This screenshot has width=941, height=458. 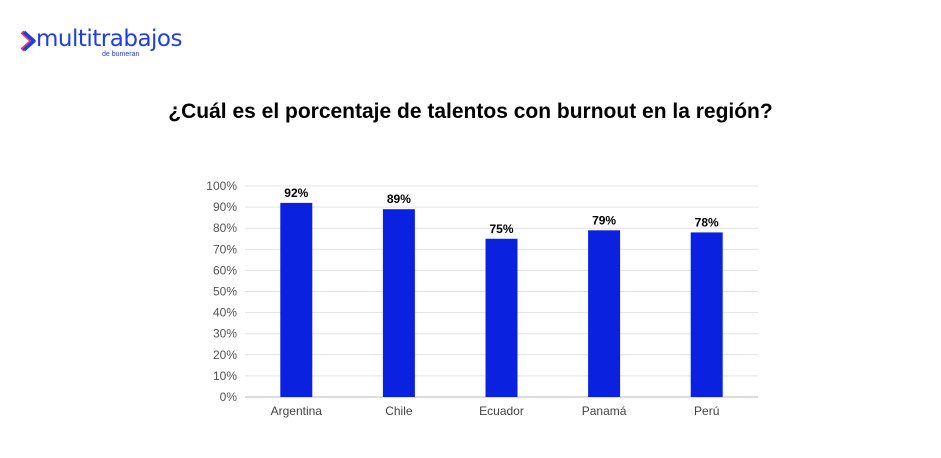 I want to click on x-tick-label: Panamá, so click(x=604, y=411).